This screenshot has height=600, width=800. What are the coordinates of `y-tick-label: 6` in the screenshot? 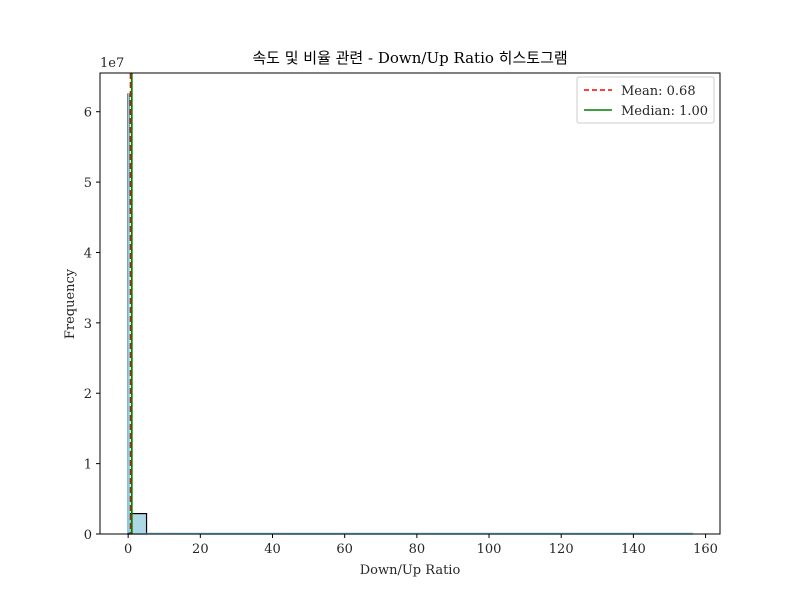 It's located at (88, 113).